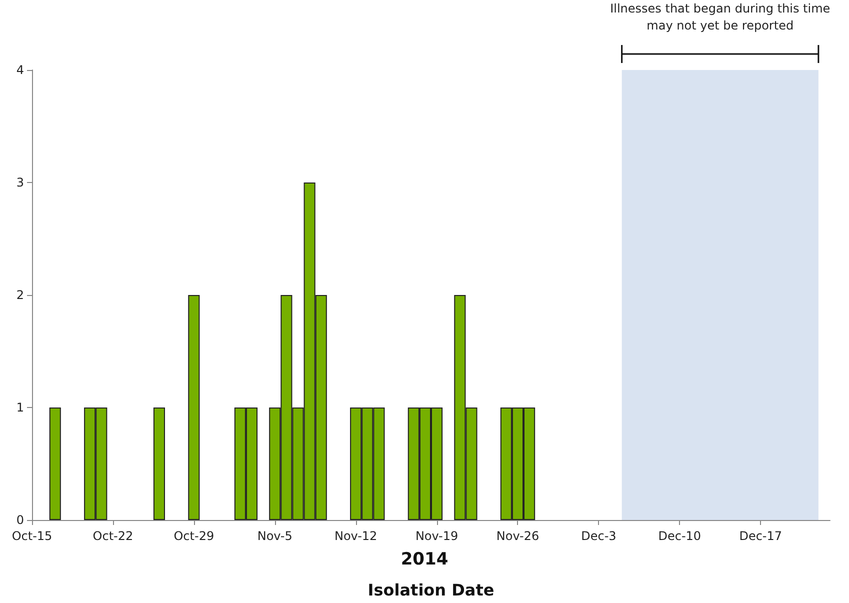  Describe the element at coordinates (431, 590) in the screenshot. I see `x-axis-title: Isolation Date` at that location.